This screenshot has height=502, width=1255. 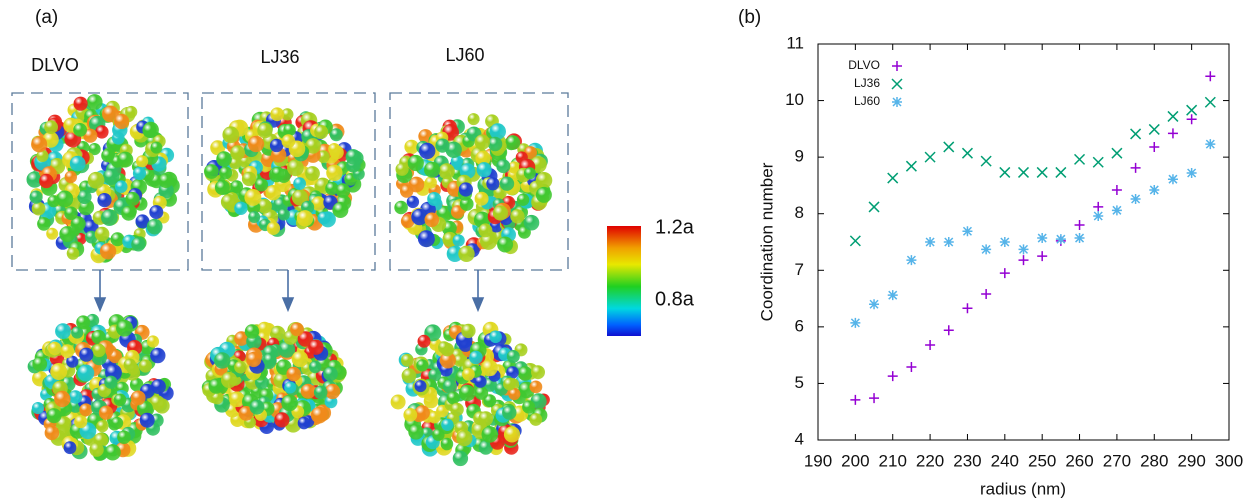 I want to click on y-tick-label: 7, so click(x=799, y=269).